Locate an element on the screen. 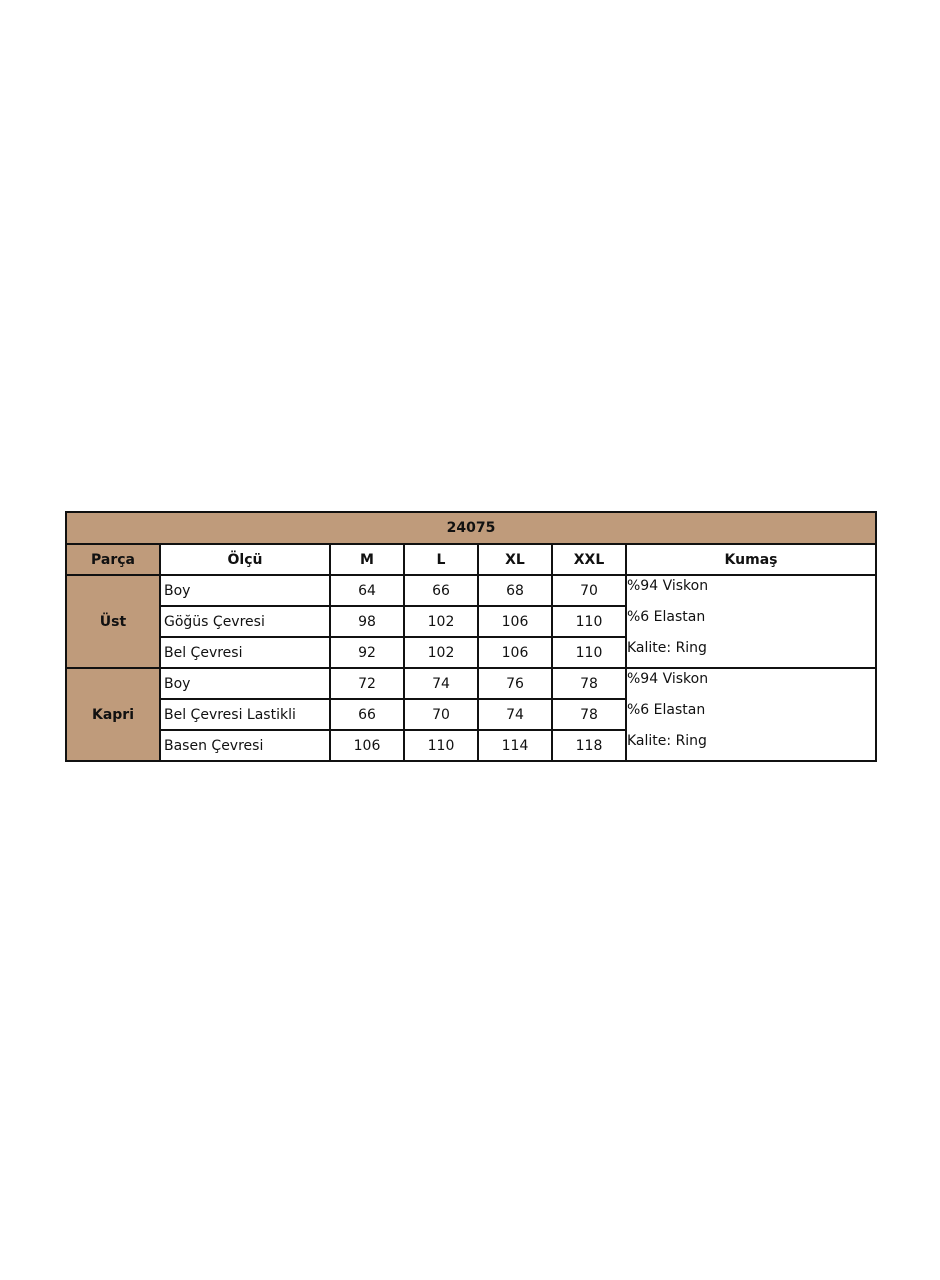 The height and width of the screenshot is (1280, 940). group-label: Üst is located at coordinates (113, 621).